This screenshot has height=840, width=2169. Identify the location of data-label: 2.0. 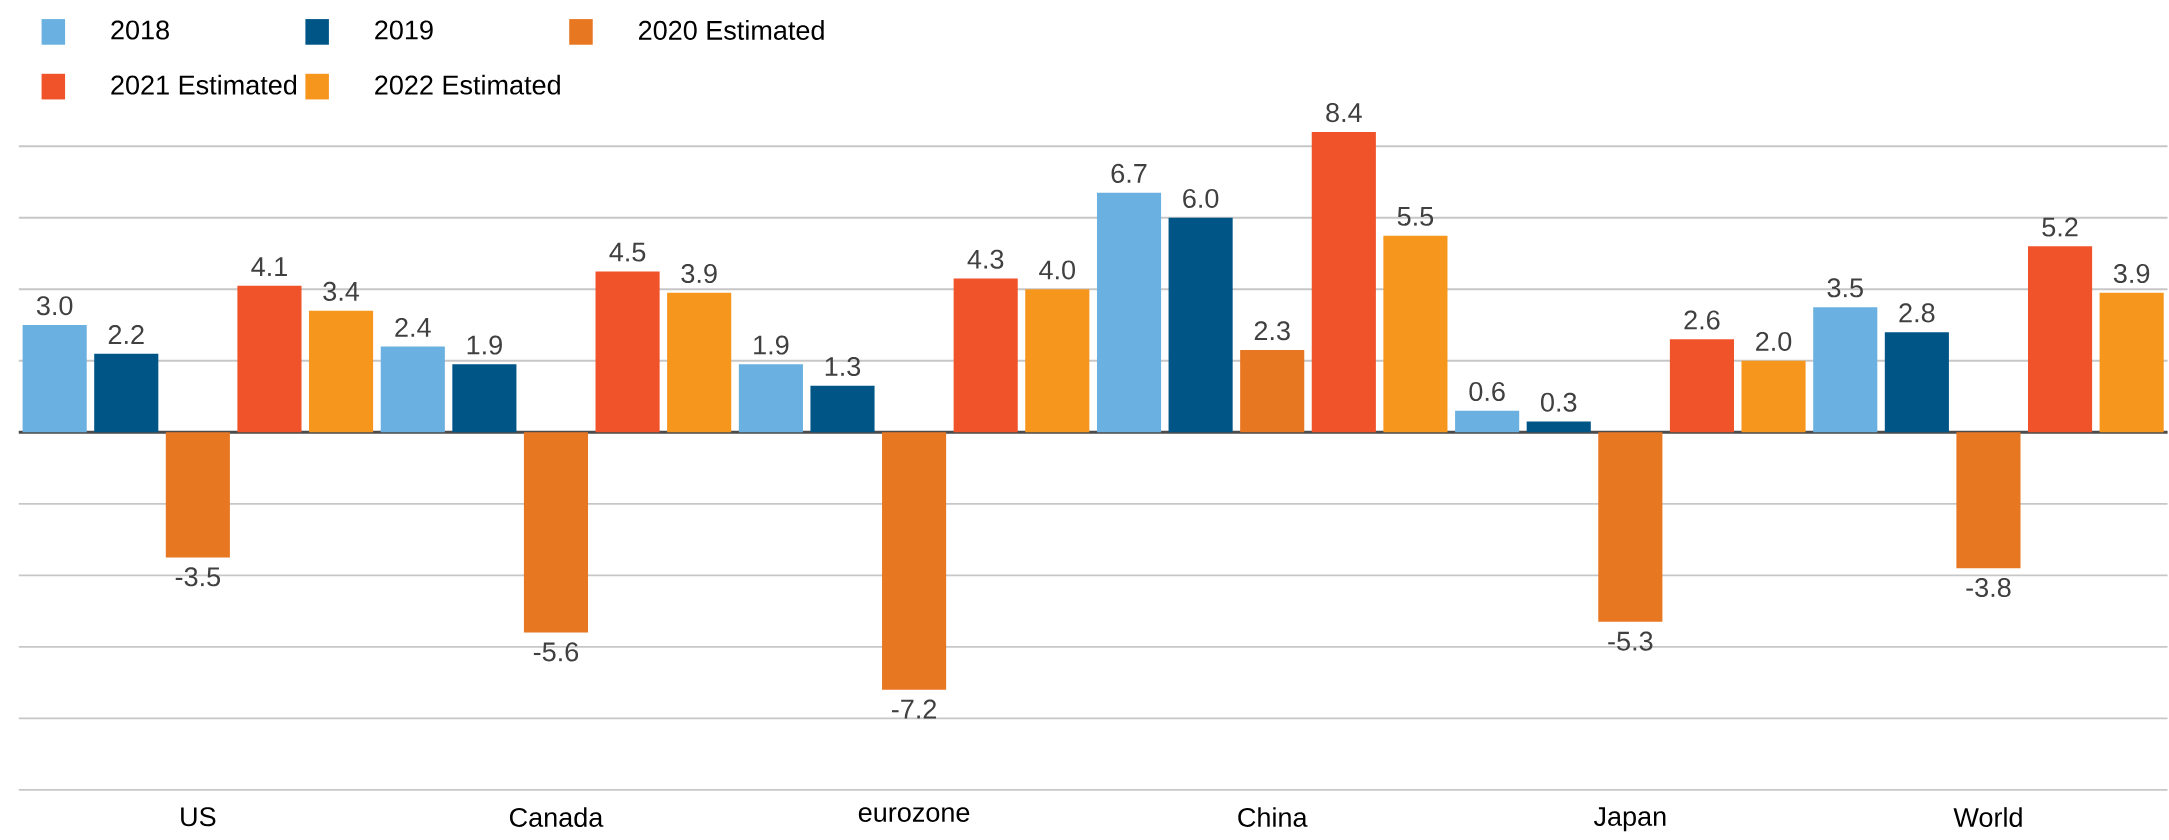
(1774, 341).